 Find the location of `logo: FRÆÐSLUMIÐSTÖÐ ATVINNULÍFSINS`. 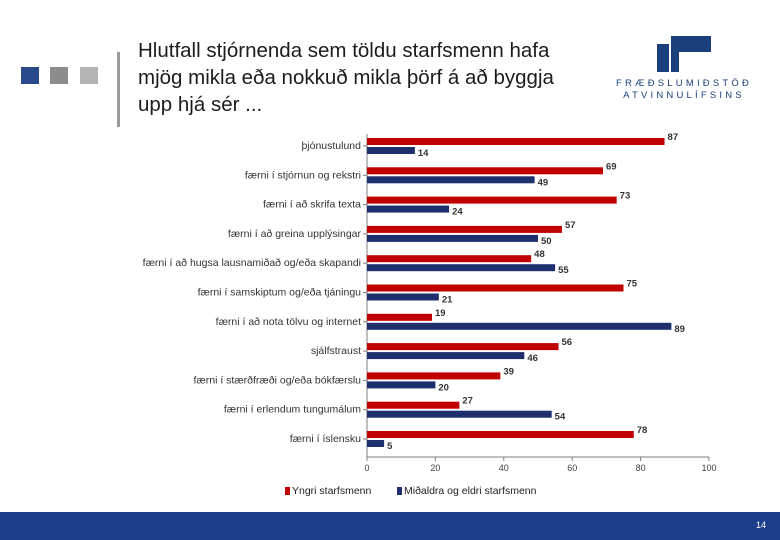

logo: FRÆÐSLUMIÐSTÖÐ ATVINNULÍFSINS is located at coordinates (684, 70).